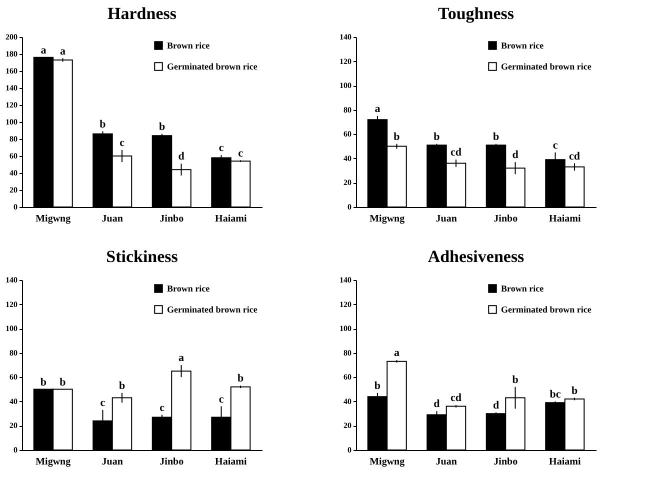 Image resolution: width=669 pixels, height=487 pixels. Describe the element at coordinates (142, 256) in the screenshot. I see `chart-title: Stickiness` at that location.